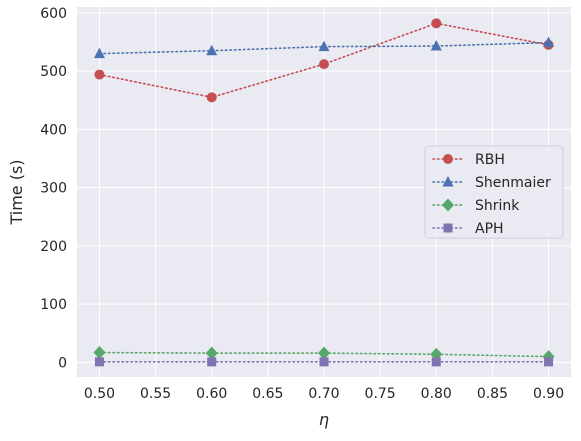 The image size is (581, 441). I want to click on x-tick-label: 0.50, so click(99, 394).